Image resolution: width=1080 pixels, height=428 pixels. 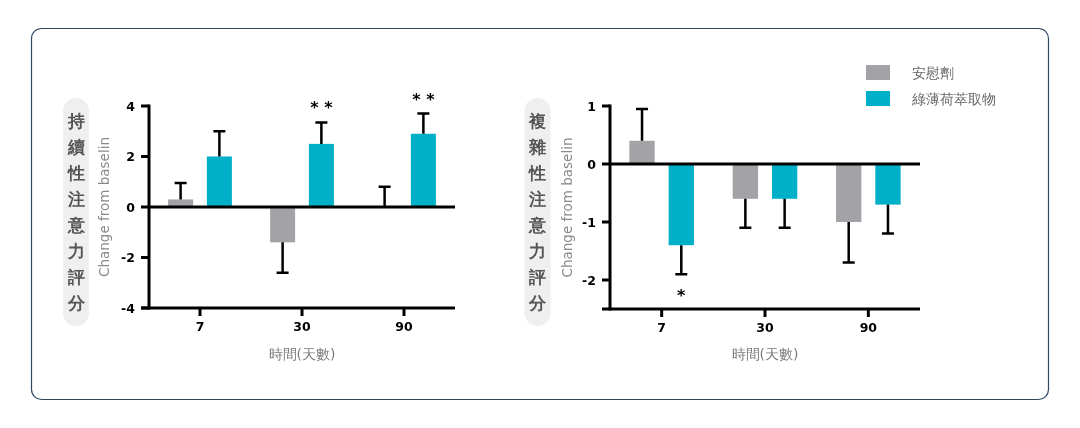 I want to click on y-tick-label: 2, so click(x=130, y=156).